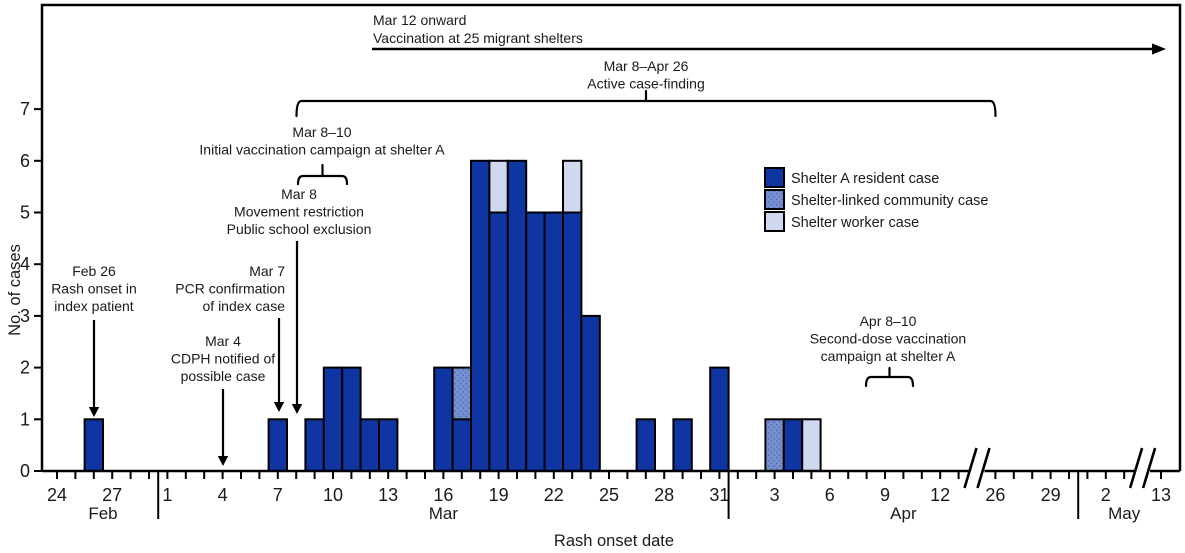 The height and width of the screenshot is (553, 1185). Describe the element at coordinates (443, 495) in the screenshot. I see `x-tick-label: 16` at that location.